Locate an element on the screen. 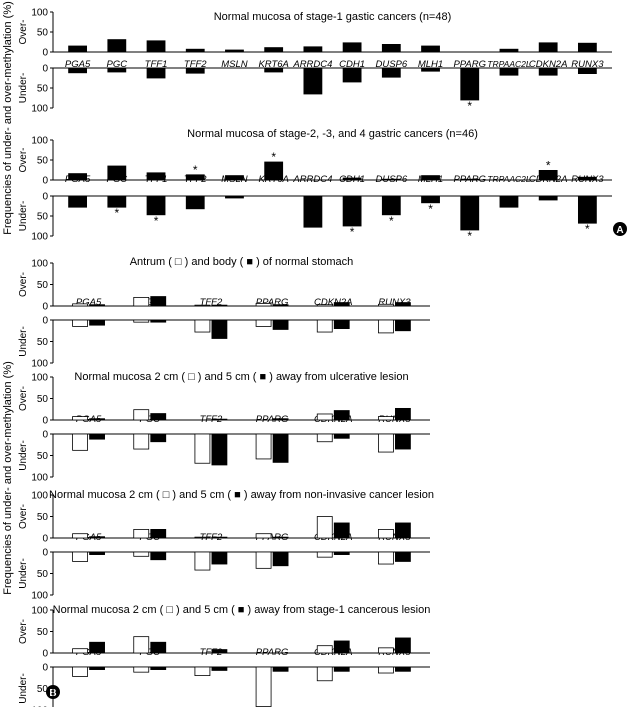 This screenshot has height=712, width=630. bar-under-mlh1 is located at coordinates (430, 69).